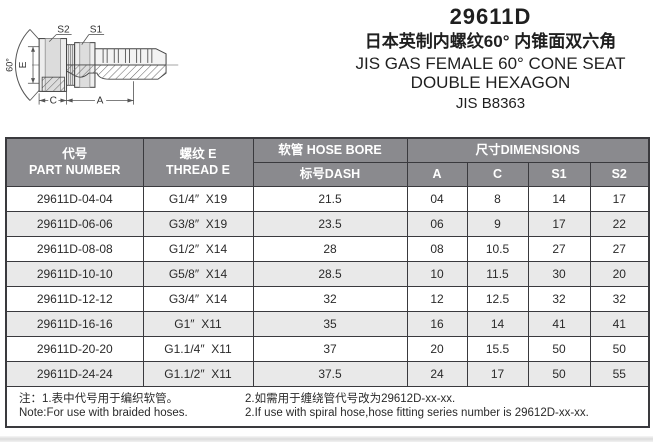 Image resolution: width=653 pixels, height=447 pixels. I want to click on cell-s1: 41, so click(559, 324).